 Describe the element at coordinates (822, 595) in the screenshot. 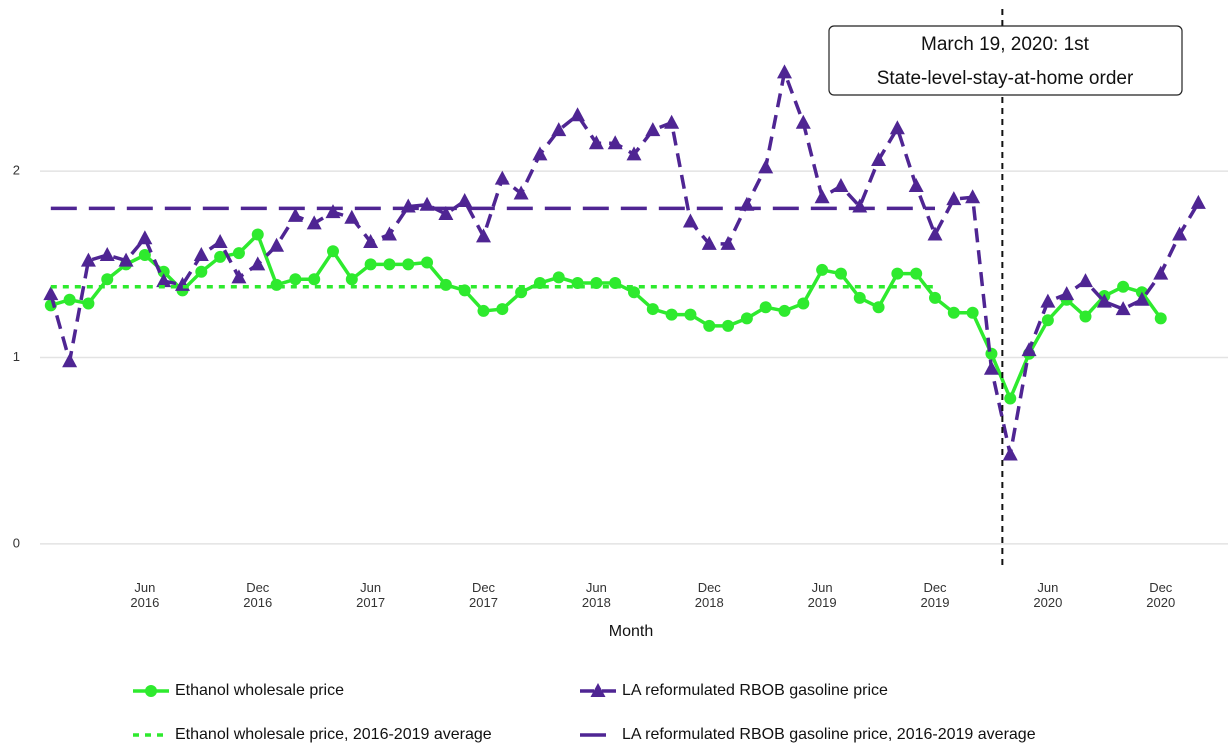

I see `x-tick-label: Jun 2019` at that location.